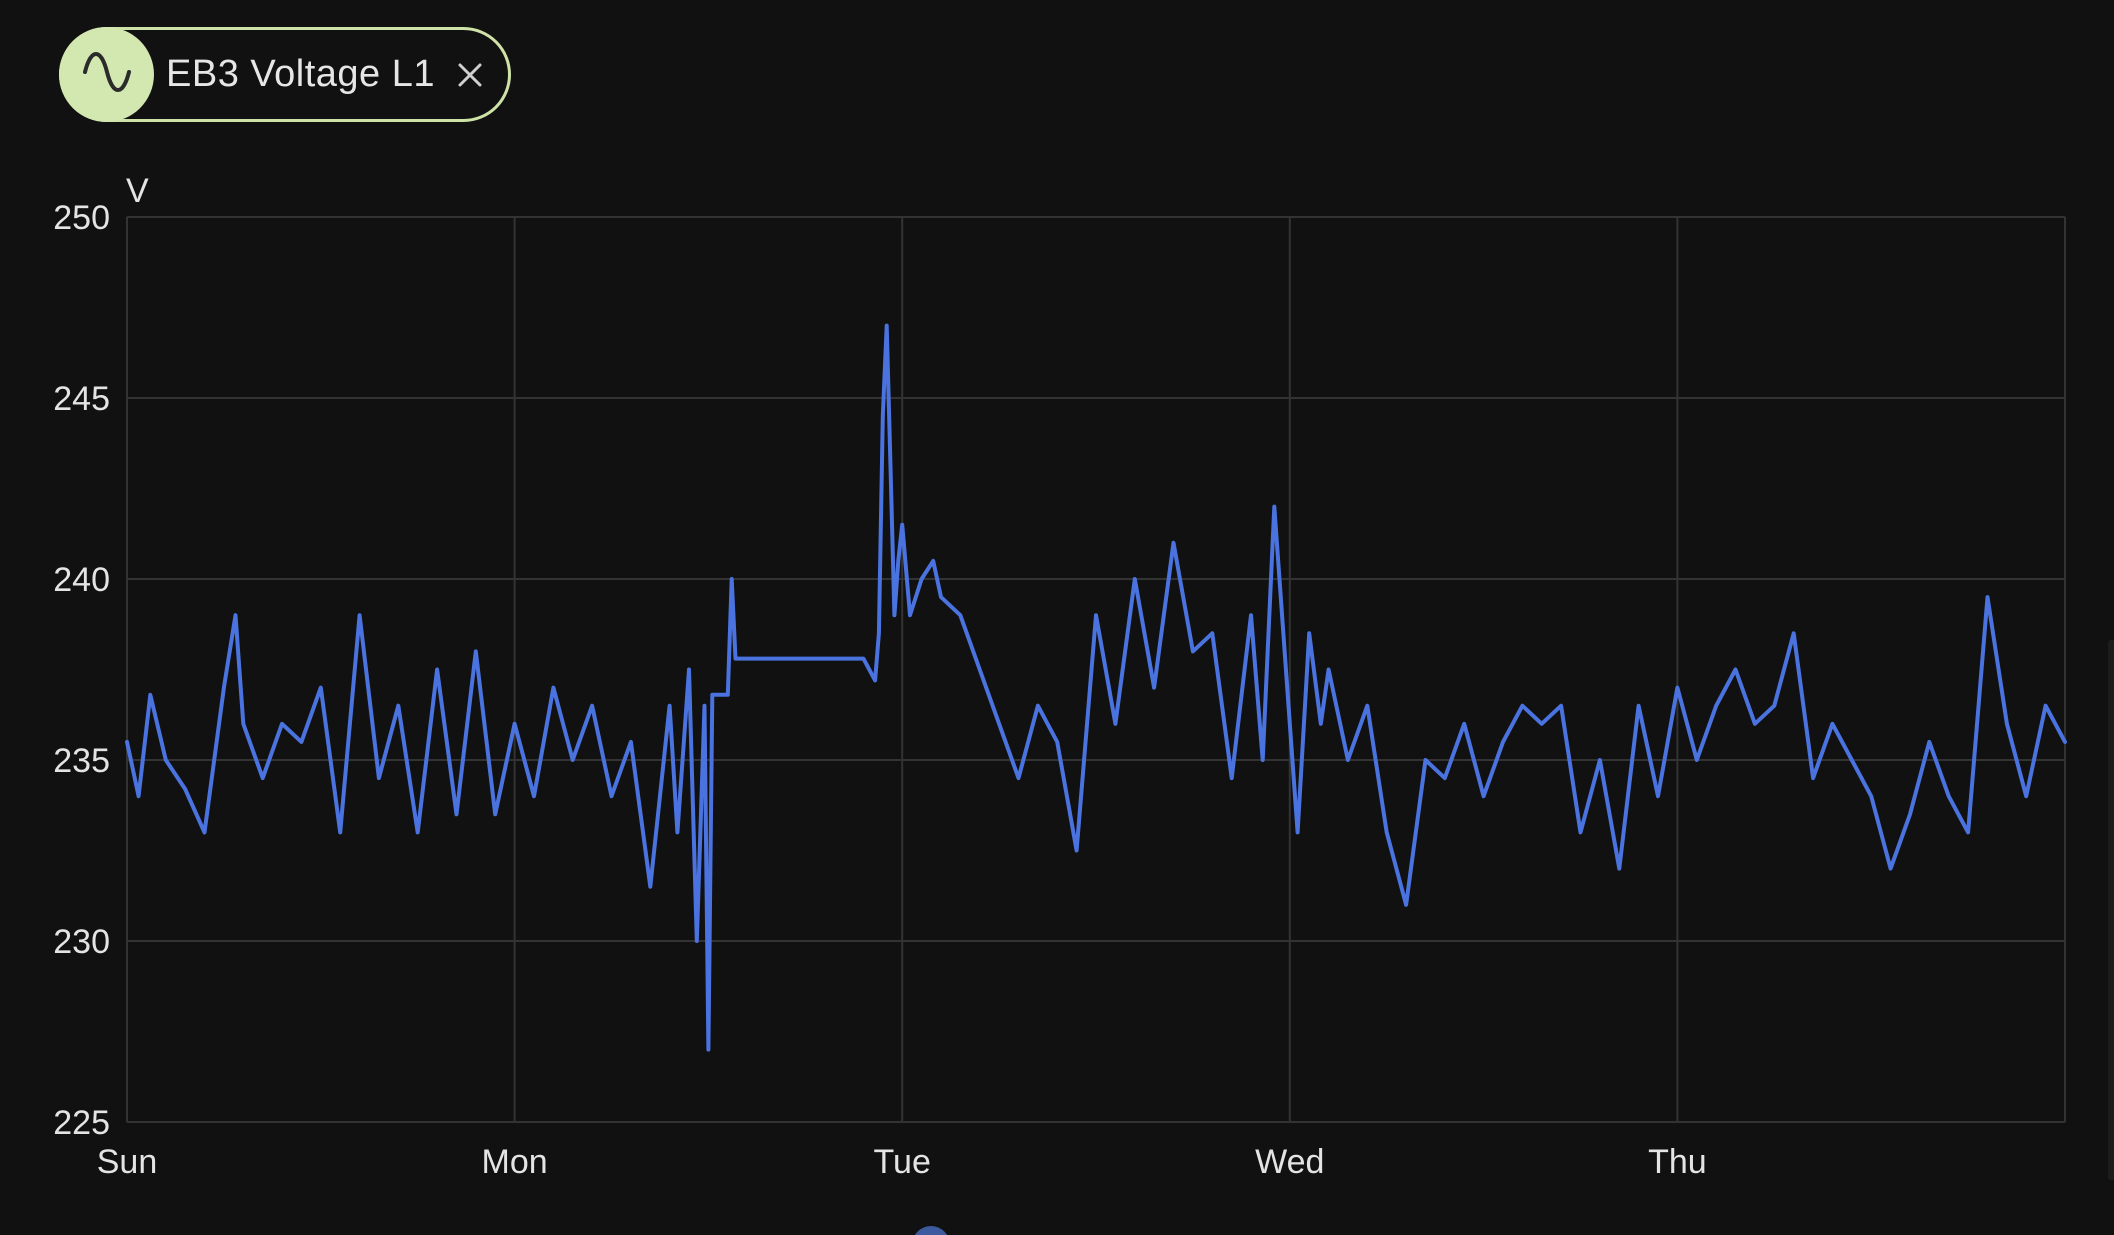  What do you see at coordinates (81, 399) in the screenshot?
I see `y-tick-label: 245` at bounding box center [81, 399].